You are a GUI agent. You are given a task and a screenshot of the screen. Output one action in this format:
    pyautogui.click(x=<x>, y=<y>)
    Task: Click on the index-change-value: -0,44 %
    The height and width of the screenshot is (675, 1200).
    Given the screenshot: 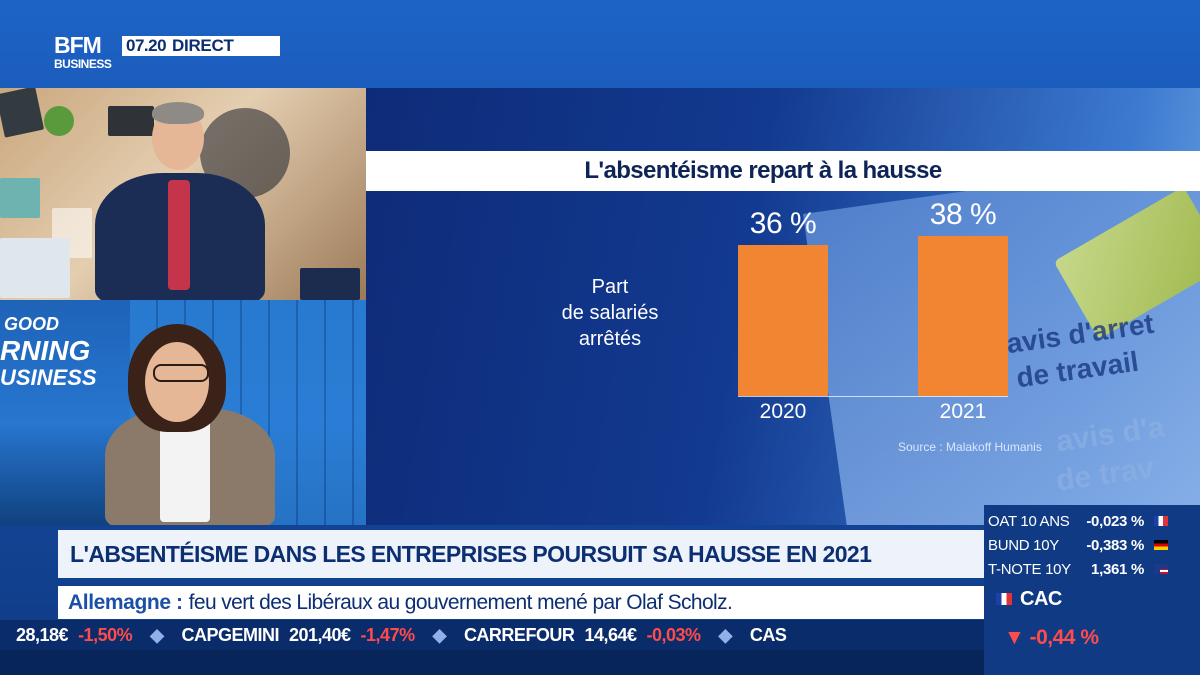 What is the action you would take?
    pyautogui.click(x=1064, y=637)
    